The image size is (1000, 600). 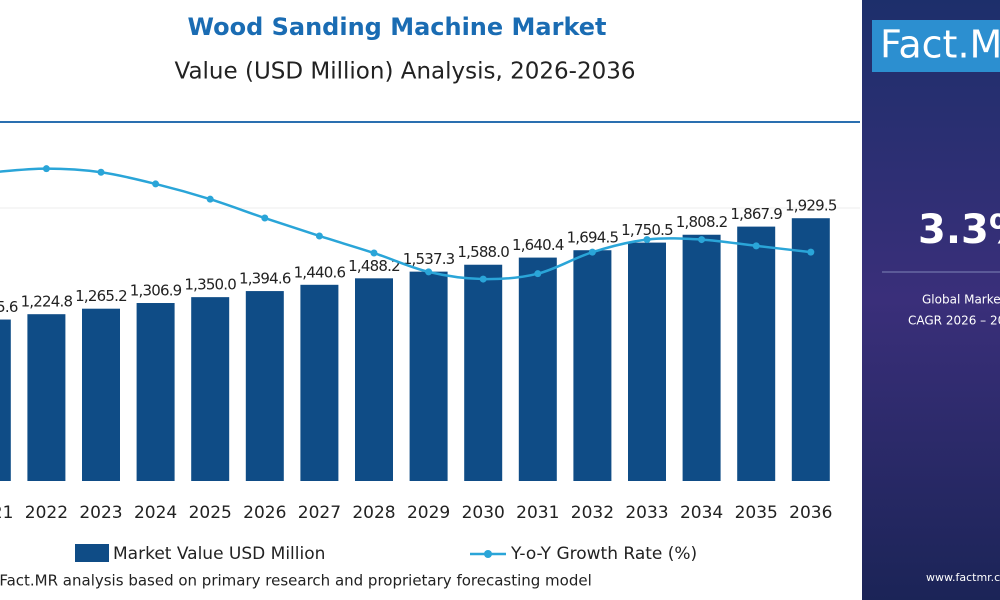 I want to click on legend-label: Y-o-Y Growth Rate (%), so click(x=603, y=554).